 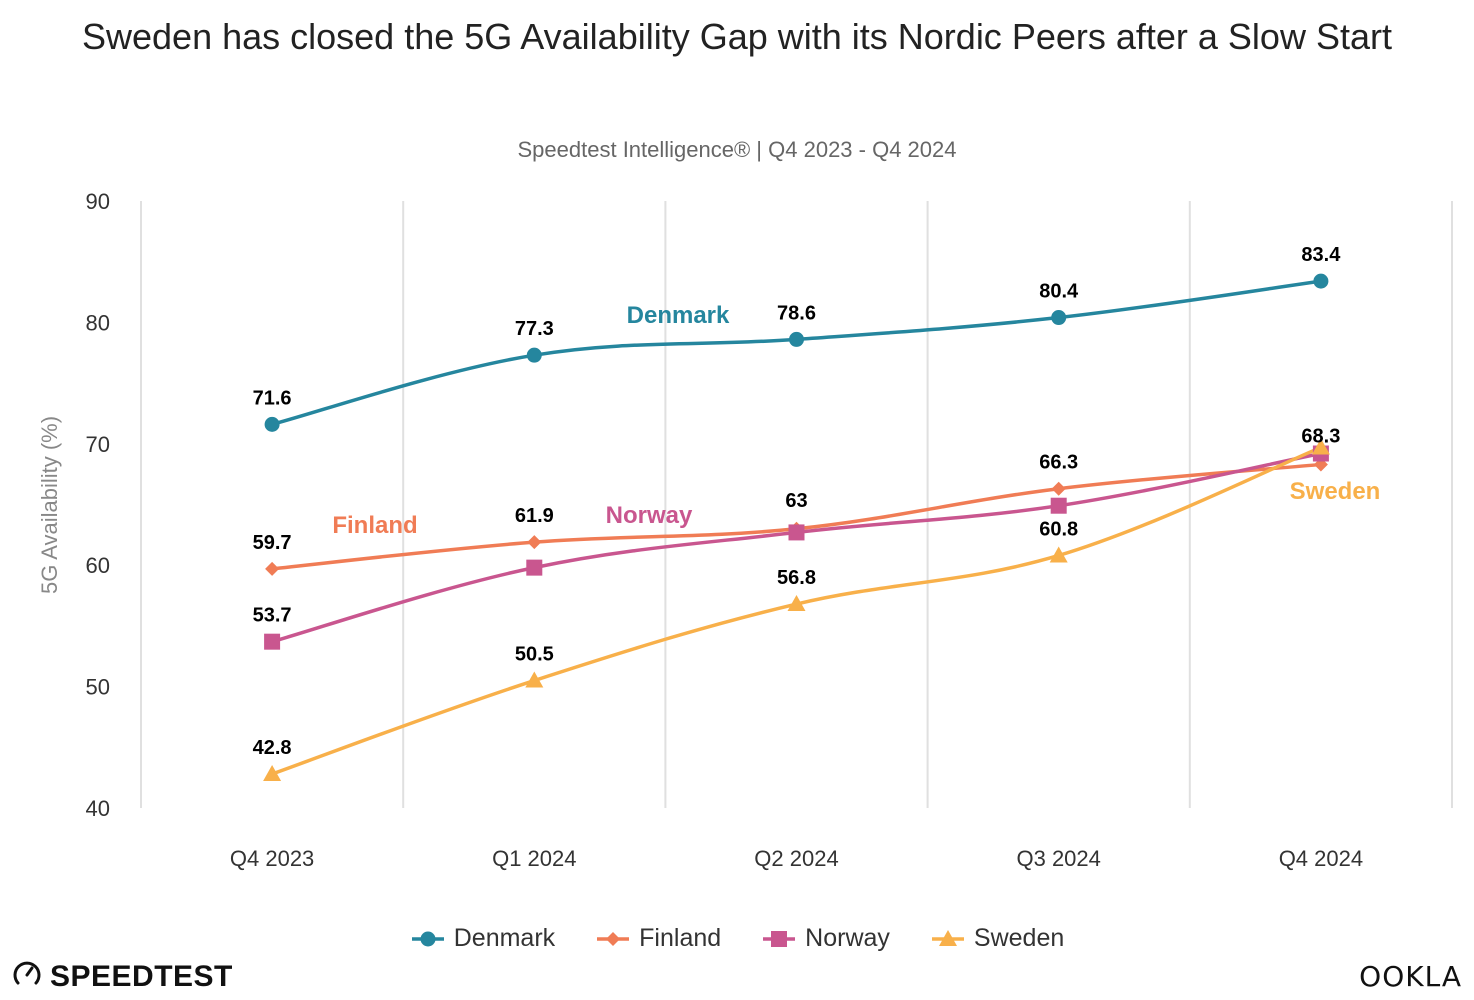 I want to click on data-label: 83.4, so click(x=1321, y=255).